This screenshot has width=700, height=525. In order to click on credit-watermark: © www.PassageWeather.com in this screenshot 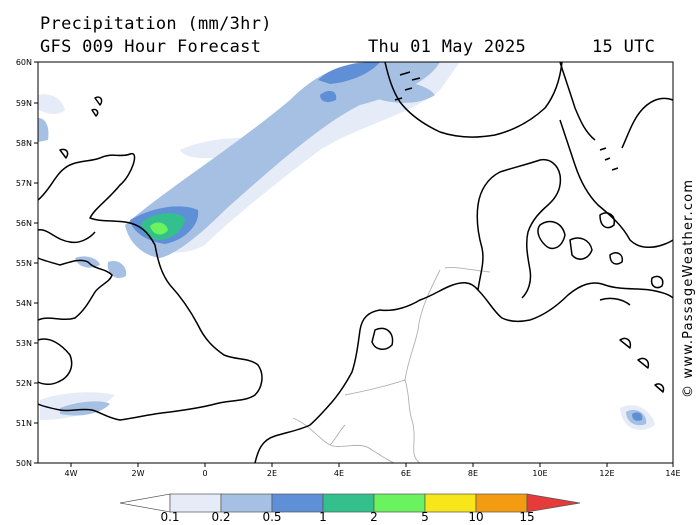, I will do `click(686, 275)`.